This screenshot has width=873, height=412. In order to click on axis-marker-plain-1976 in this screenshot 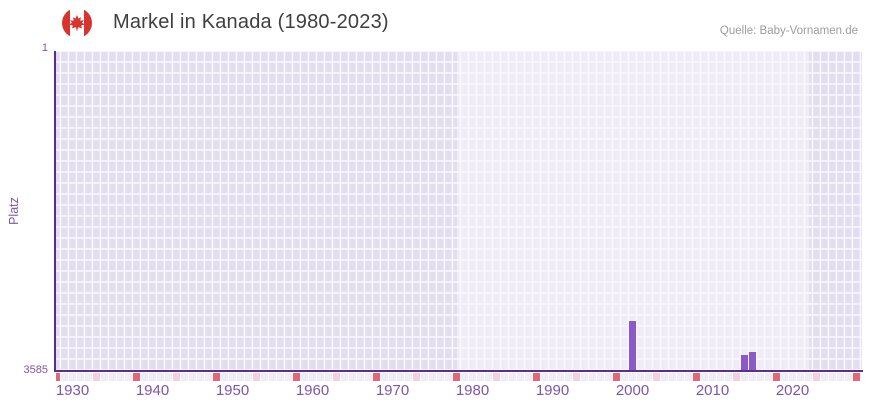, I will do `click(440, 376)`.